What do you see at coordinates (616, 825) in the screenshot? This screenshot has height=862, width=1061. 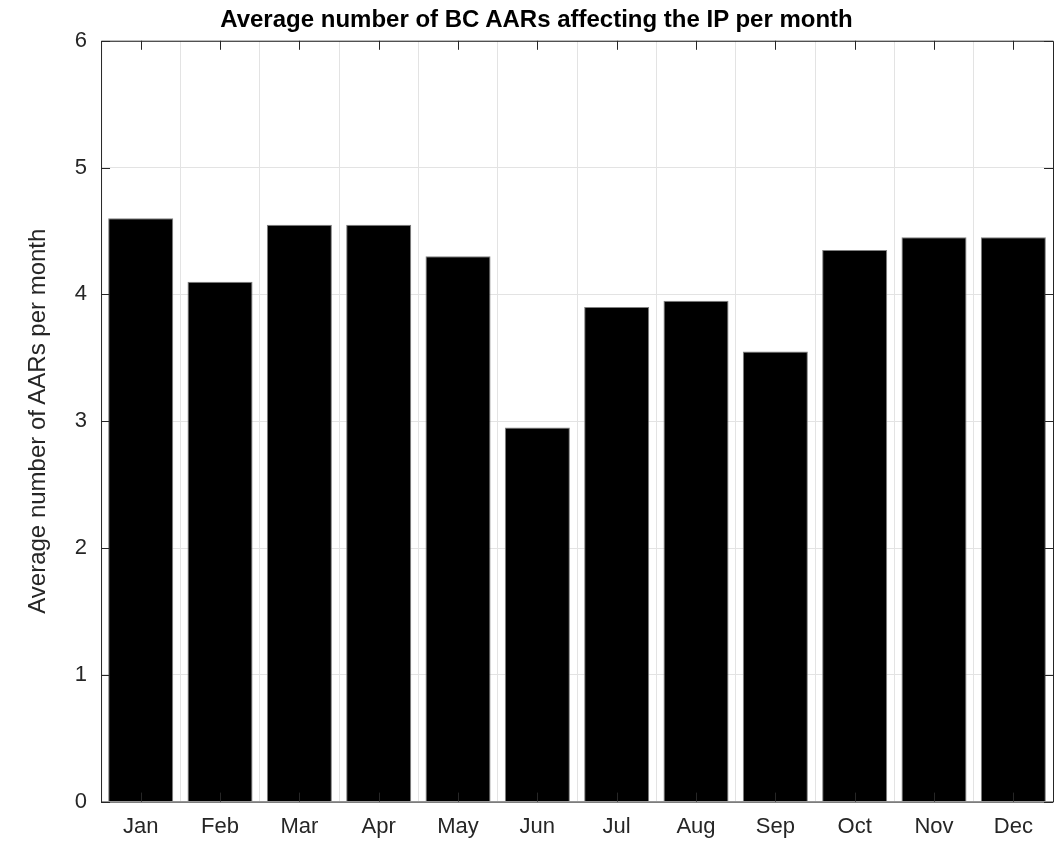 I see `x-tick-label: Jul` at bounding box center [616, 825].